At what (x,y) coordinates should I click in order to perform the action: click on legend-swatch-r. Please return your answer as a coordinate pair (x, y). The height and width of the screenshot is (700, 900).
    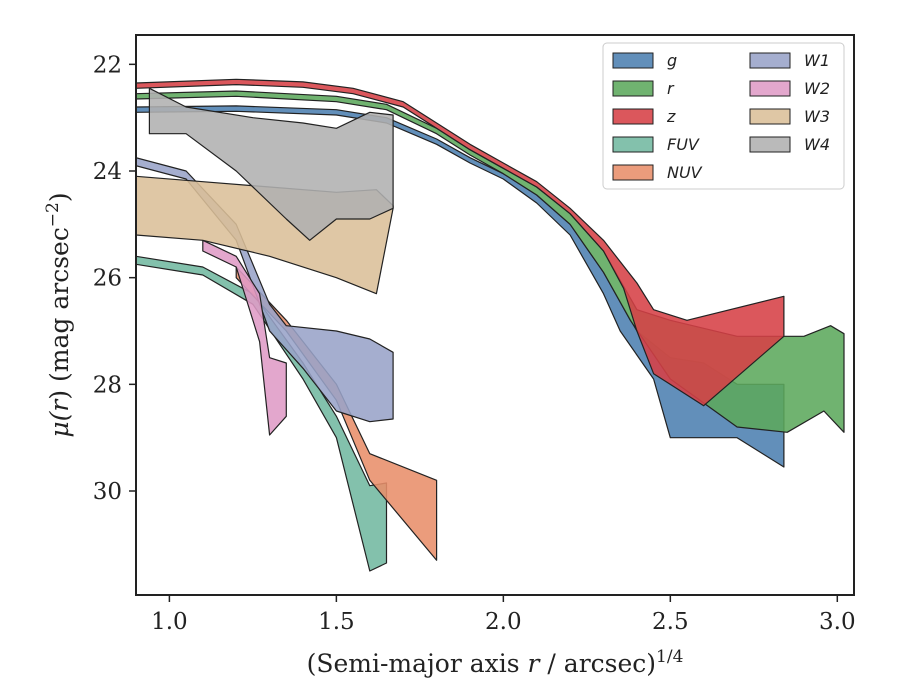
    Looking at the image, I should click on (633, 88).